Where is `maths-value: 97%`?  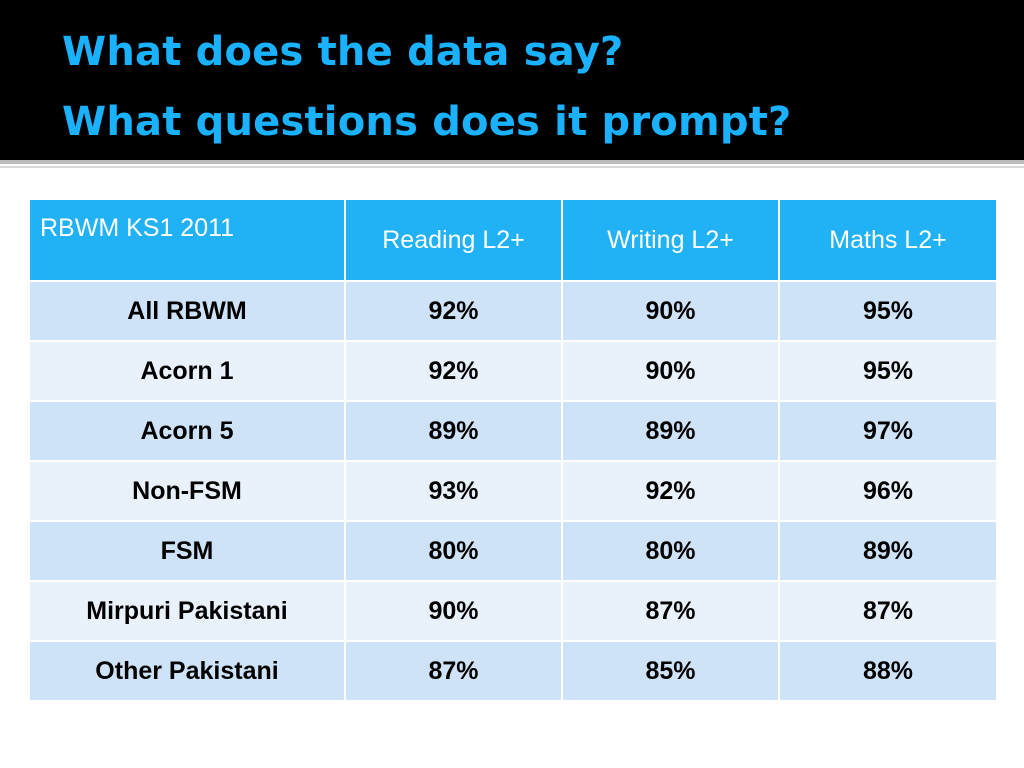
maths-value: 97% is located at coordinates (888, 431).